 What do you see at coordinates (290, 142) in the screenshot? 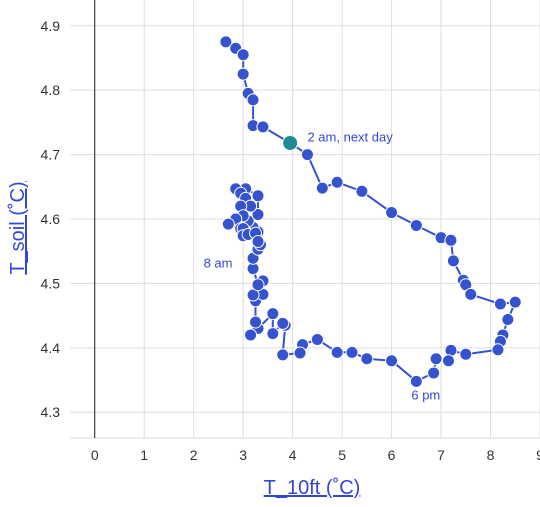
I see `highlight-point` at bounding box center [290, 142].